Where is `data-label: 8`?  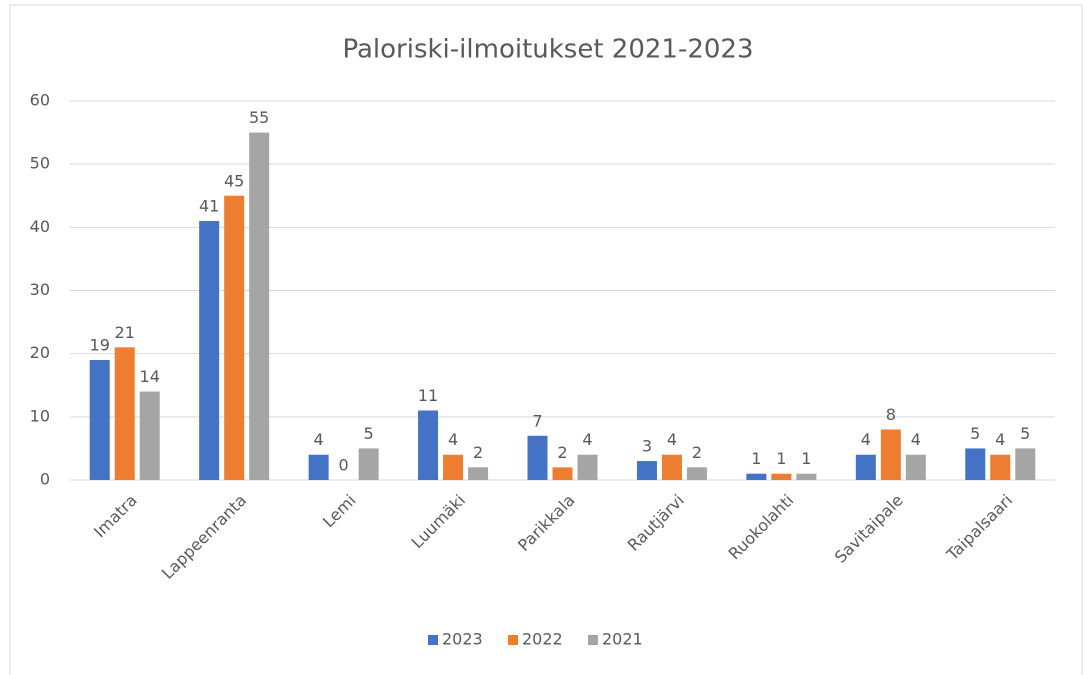
data-label: 8 is located at coordinates (891, 414).